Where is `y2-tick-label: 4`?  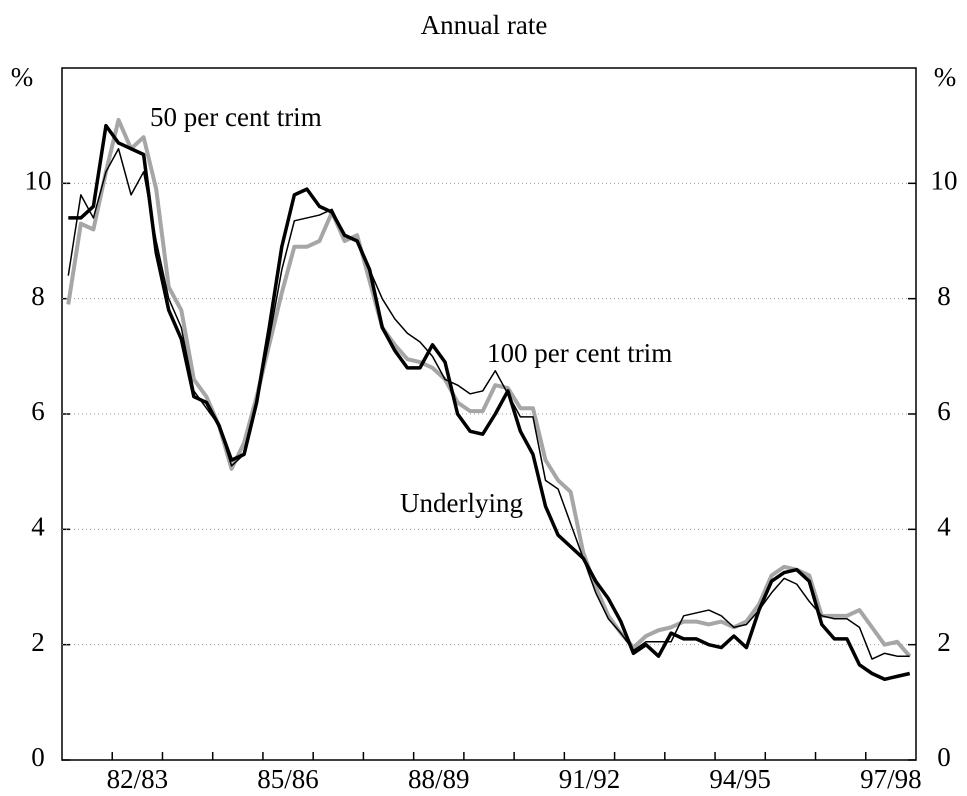
y2-tick-label: 4 is located at coordinates (944, 527).